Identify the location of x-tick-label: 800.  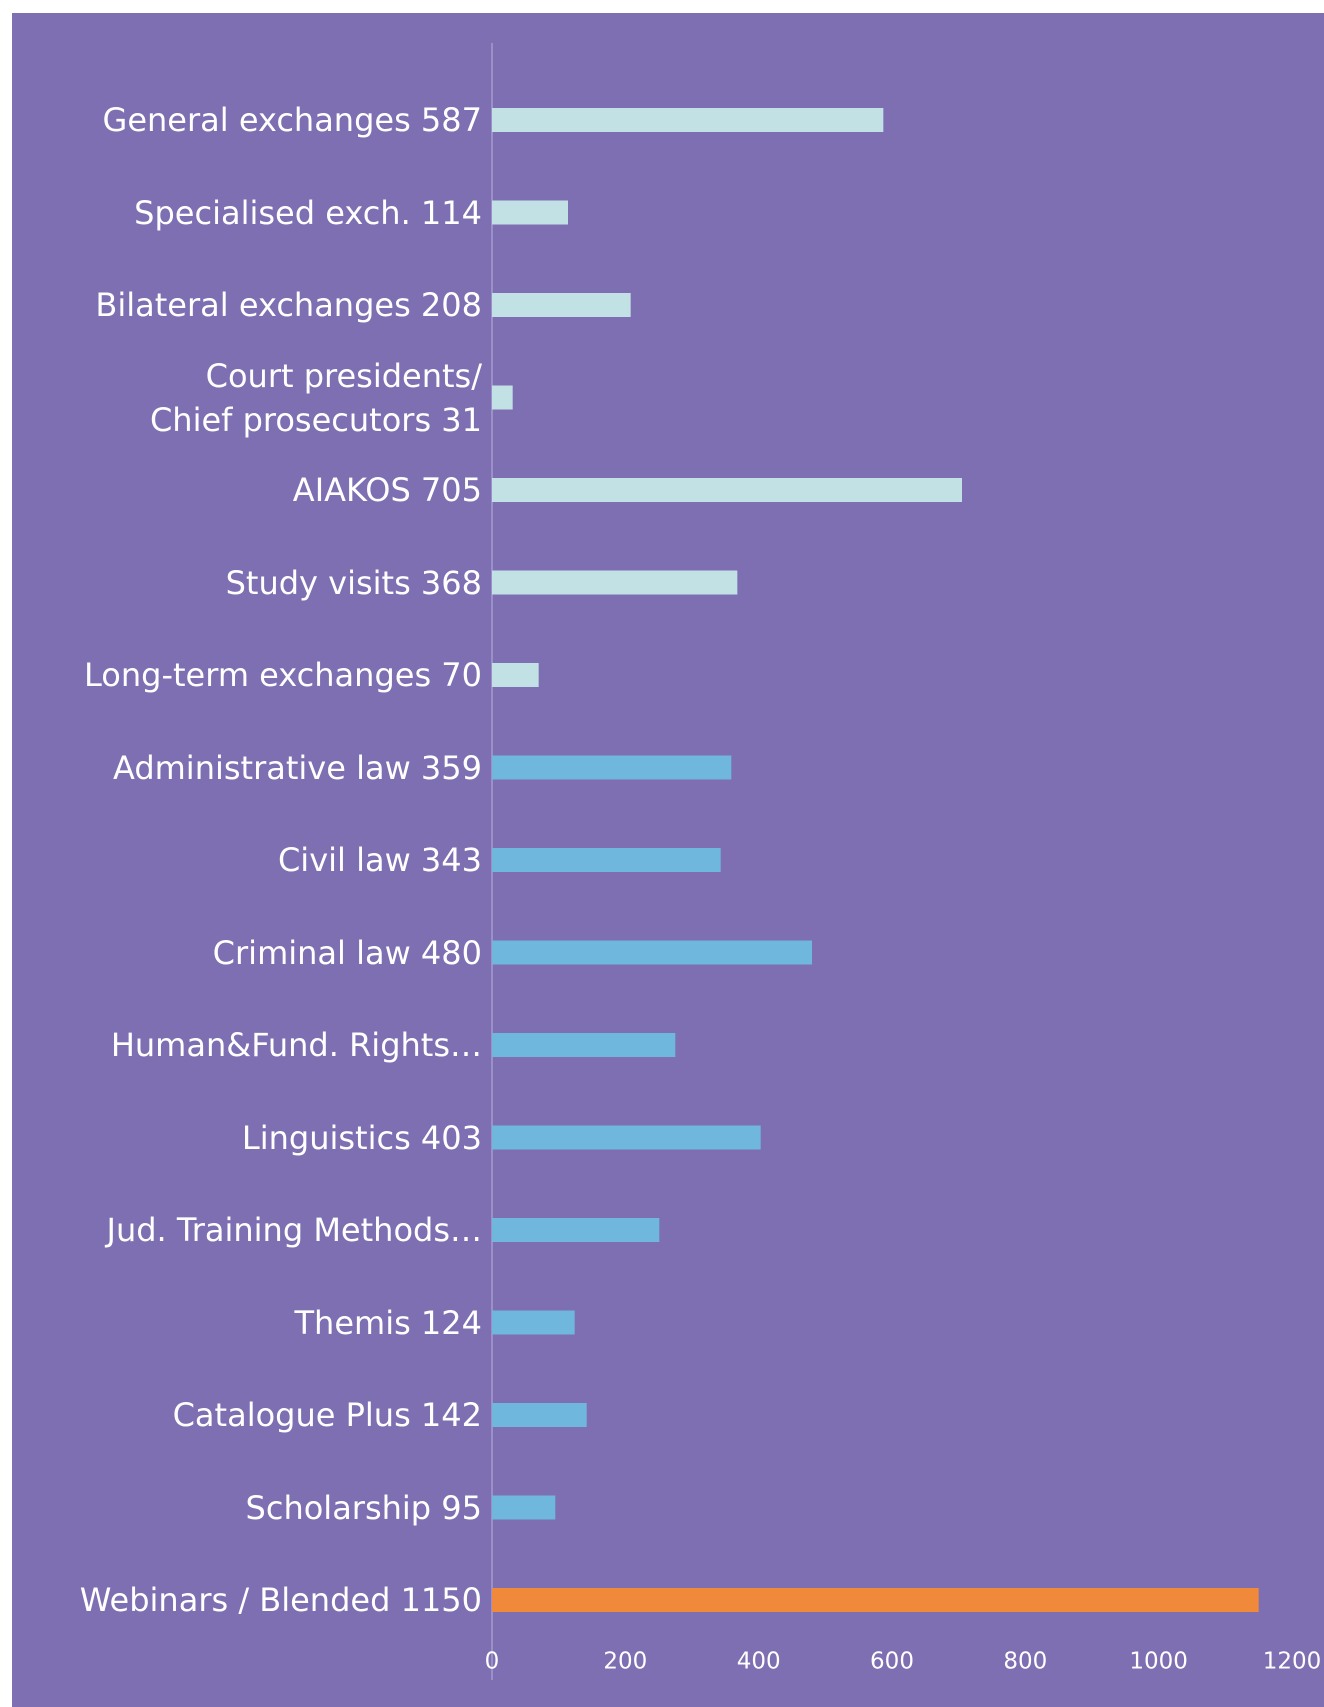
(1025, 1662).